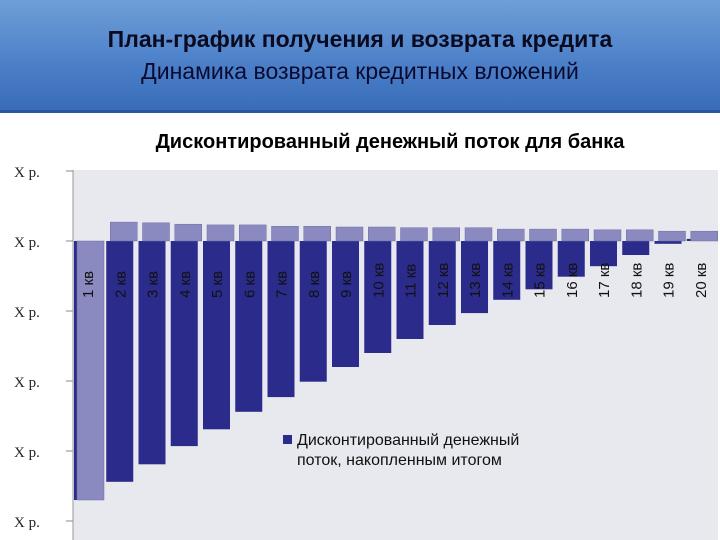 This screenshot has width=720, height=540. What do you see at coordinates (540, 280) in the screenshot?
I see `x-category-label: 15 кв` at bounding box center [540, 280].